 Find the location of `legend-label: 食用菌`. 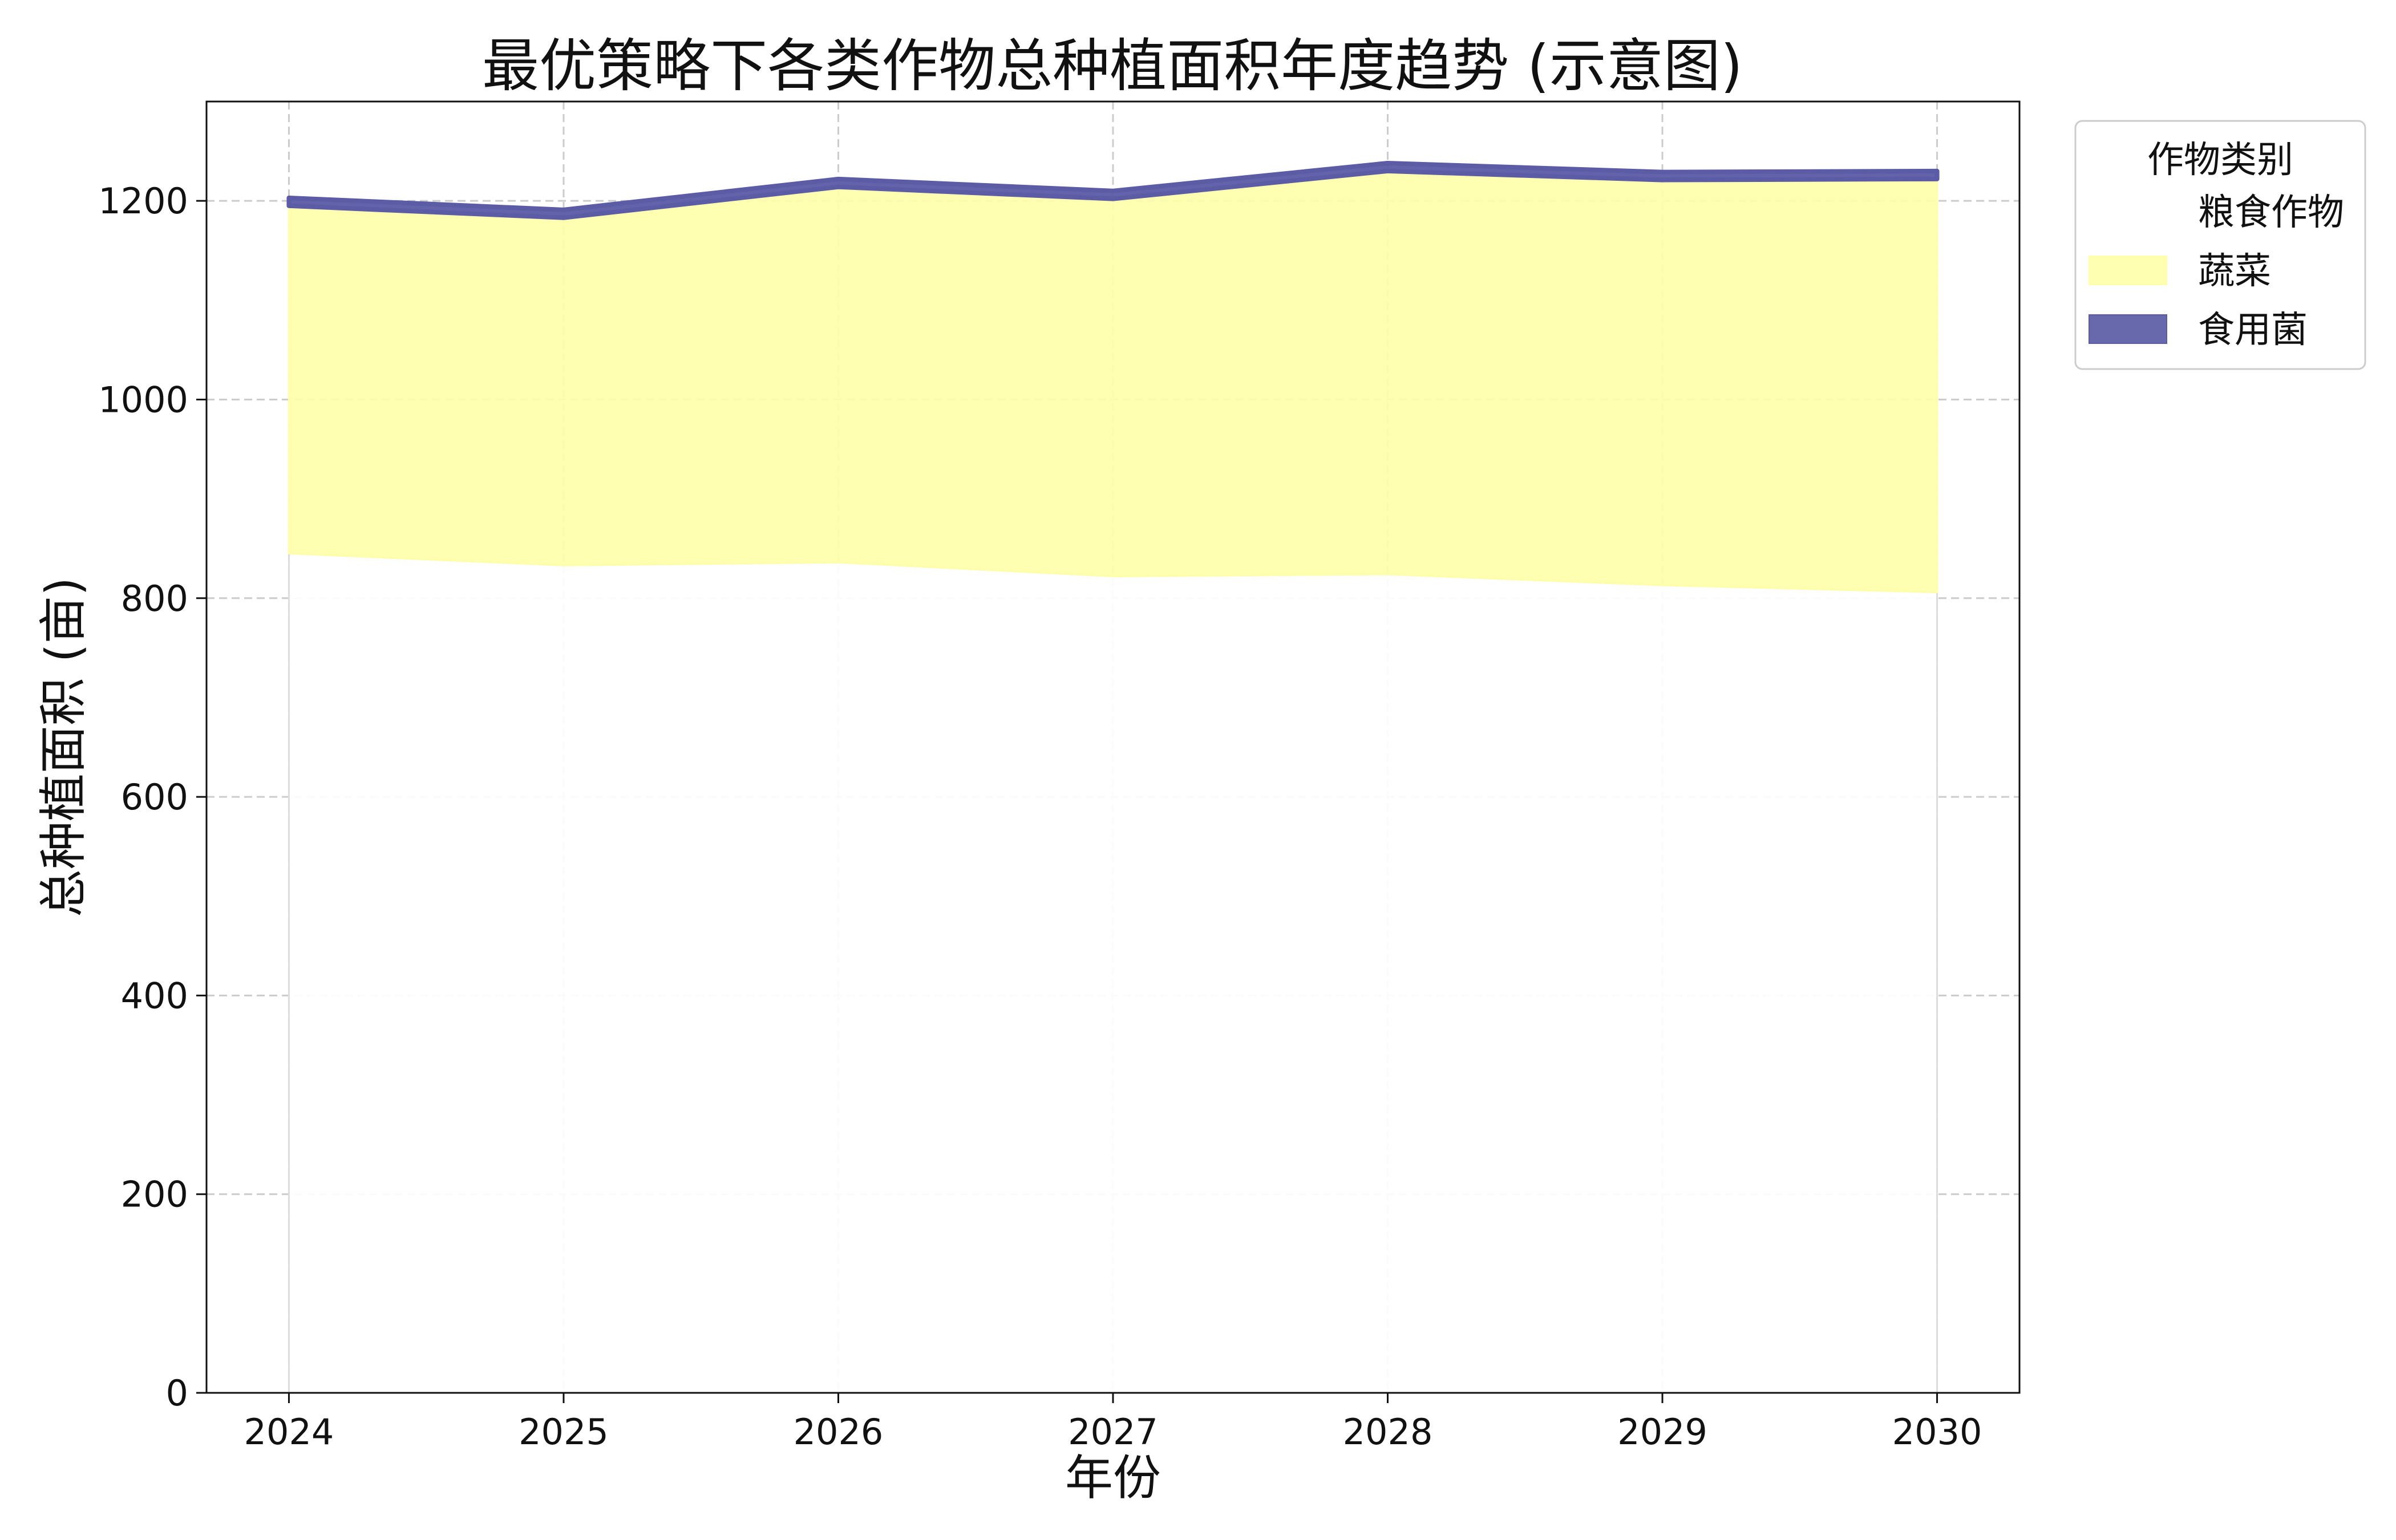

legend-label: 食用菌 is located at coordinates (2253, 330).